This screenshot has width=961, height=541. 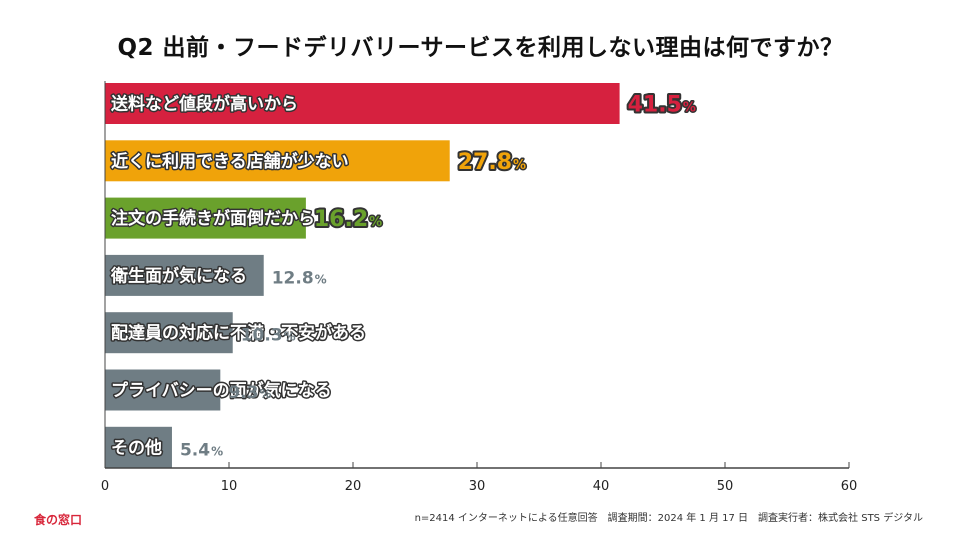 What do you see at coordinates (238, 333) in the screenshot?
I see `bar-category-label: 配達員の対応に不満・不安がある` at bounding box center [238, 333].